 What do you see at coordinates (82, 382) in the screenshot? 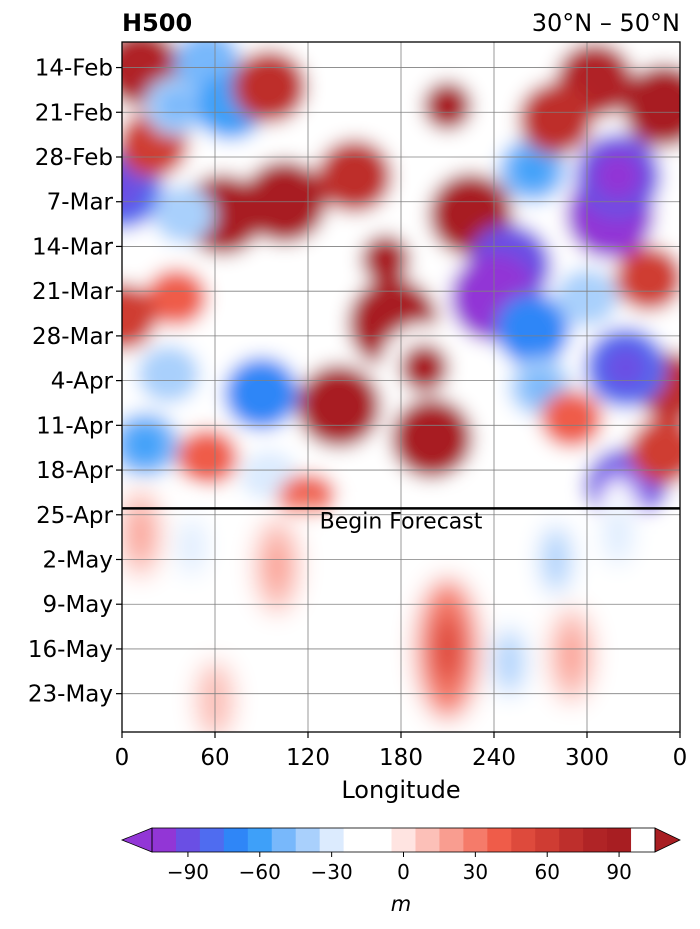
I see `y-tick-label: 4-Apr` at bounding box center [82, 382].